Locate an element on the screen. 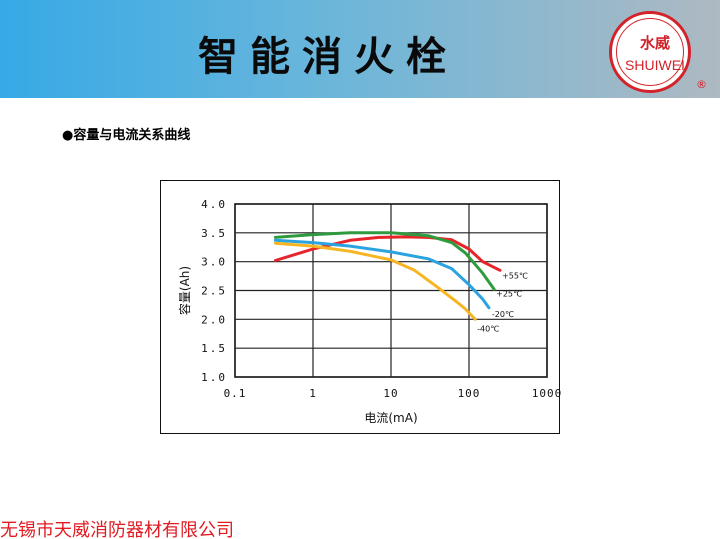 This screenshot has width=720, height=539. logo-text-cn: 水威 is located at coordinates (654, 43).